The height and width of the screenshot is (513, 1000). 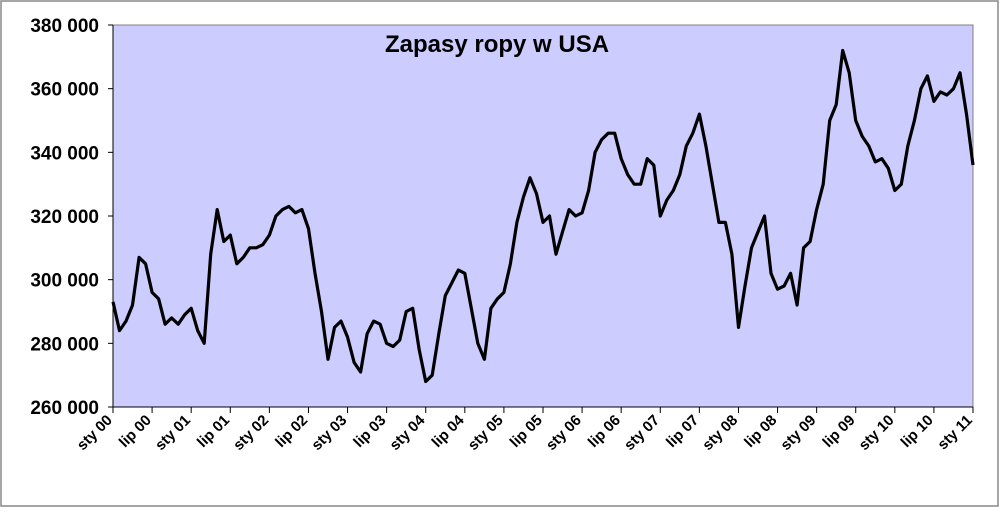 I want to click on chart-title: Zapasy ropy w USA, so click(x=497, y=44).